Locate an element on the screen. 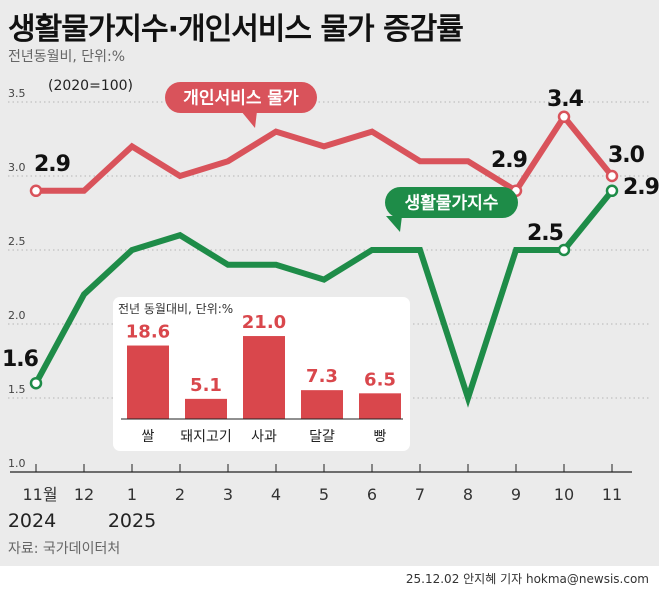 The image size is (659, 590). year-label: 2025 is located at coordinates (132, 521).